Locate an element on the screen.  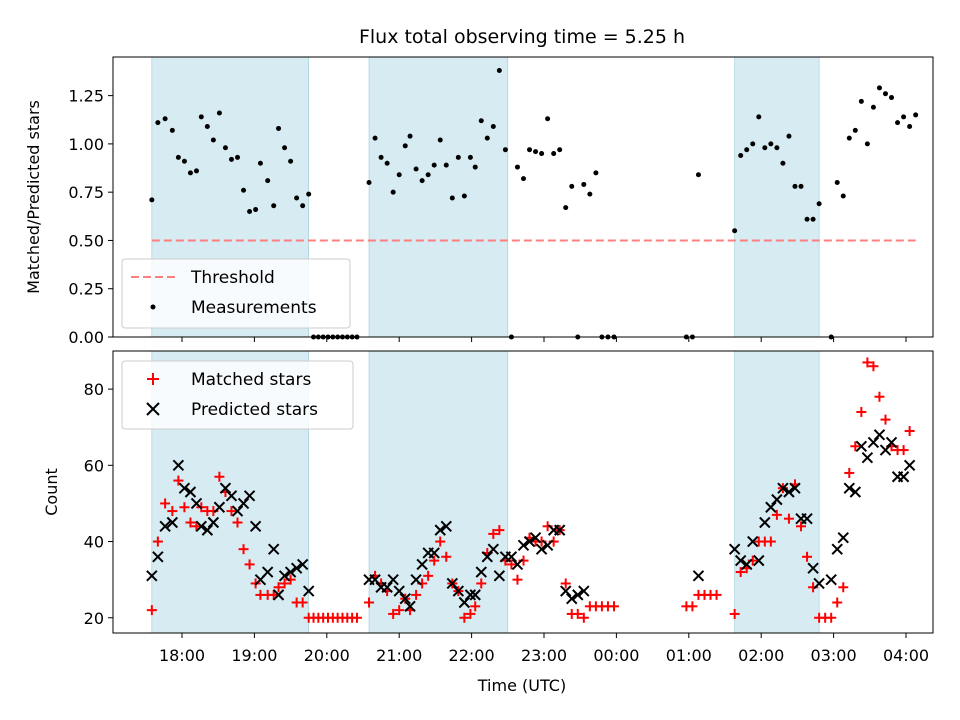
x-tick-label: 23:00 is located at coordinates (544, 655).